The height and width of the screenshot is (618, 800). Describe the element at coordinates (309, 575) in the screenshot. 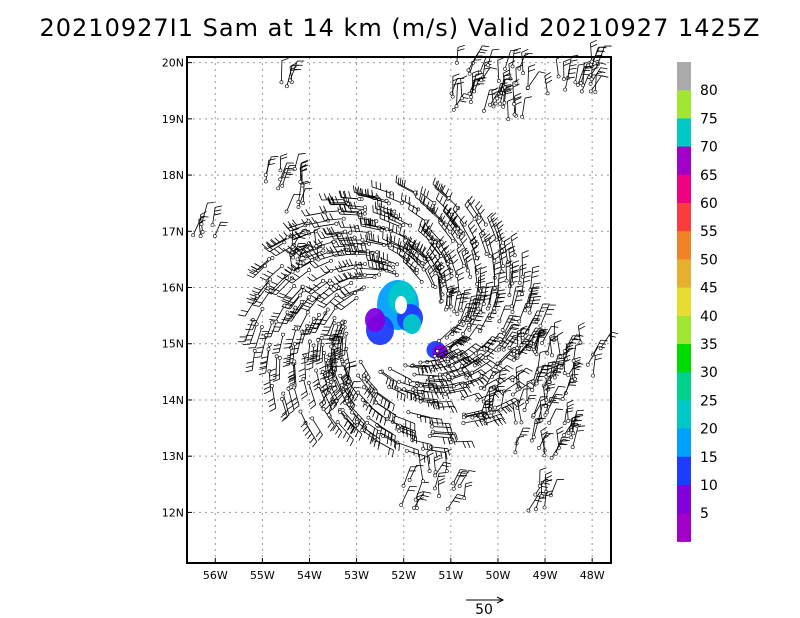

I see `lon-tick-label: 54W` at that location.